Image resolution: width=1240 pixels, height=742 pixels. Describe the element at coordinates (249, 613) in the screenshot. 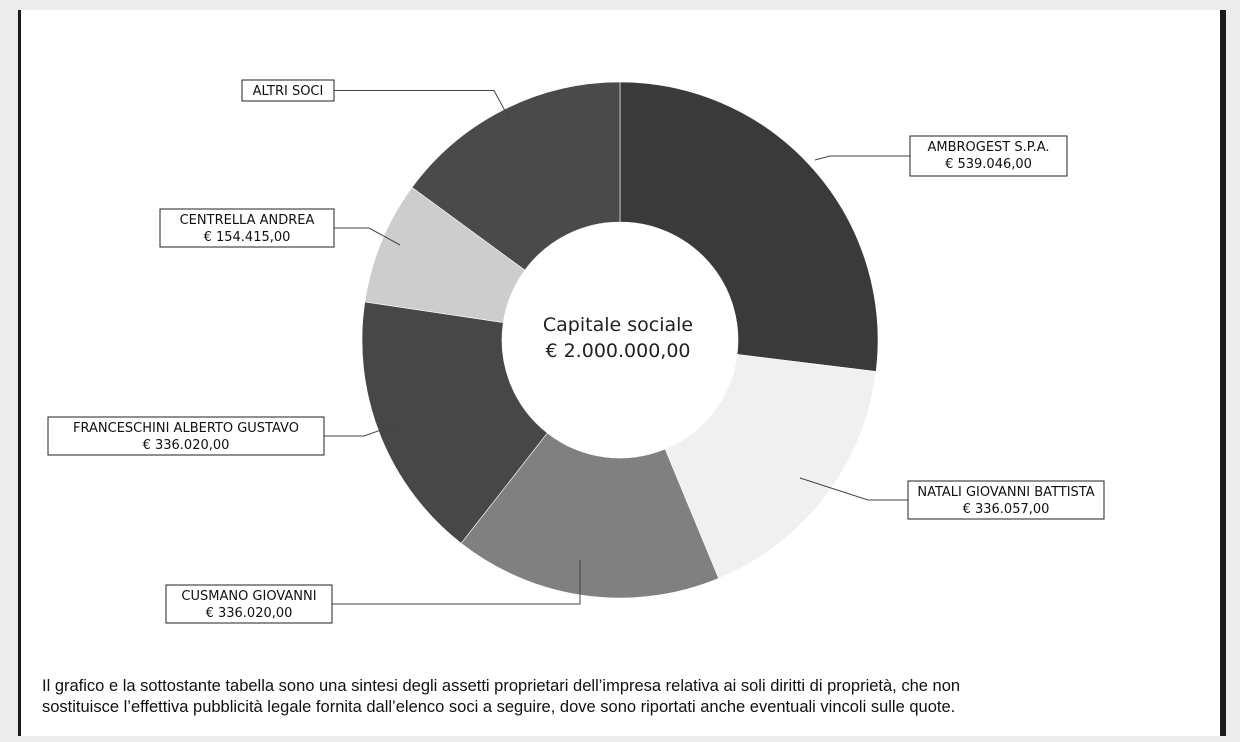

I see `slice-value-cusmano-giovanni: € 336.020,00` at that location.